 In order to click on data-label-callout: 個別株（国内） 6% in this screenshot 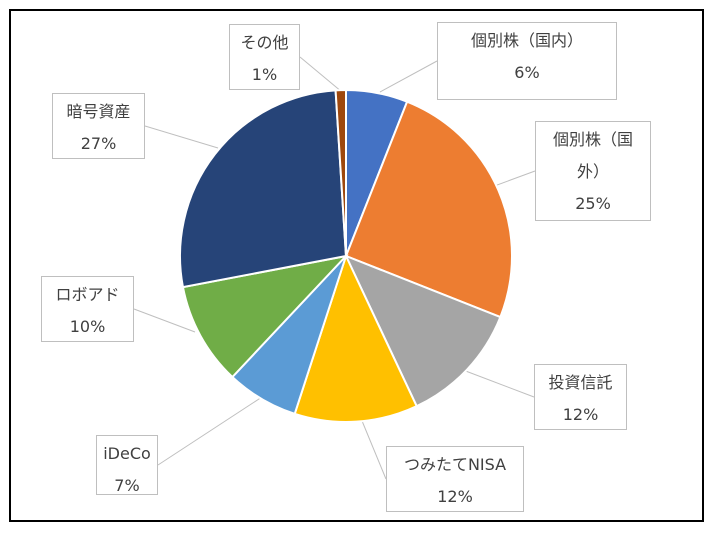, I will do `click(527, 61)`.